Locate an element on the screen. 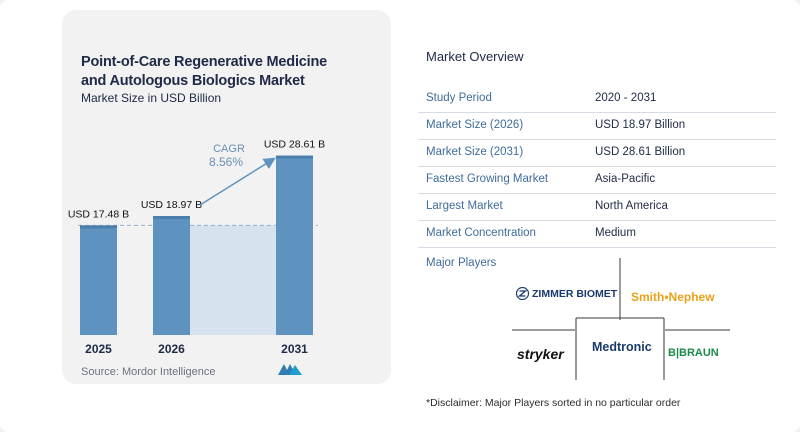 The width and height of the screenshot is (800, 432). stryker-logo: stryker is located at coordinates (540, 354).